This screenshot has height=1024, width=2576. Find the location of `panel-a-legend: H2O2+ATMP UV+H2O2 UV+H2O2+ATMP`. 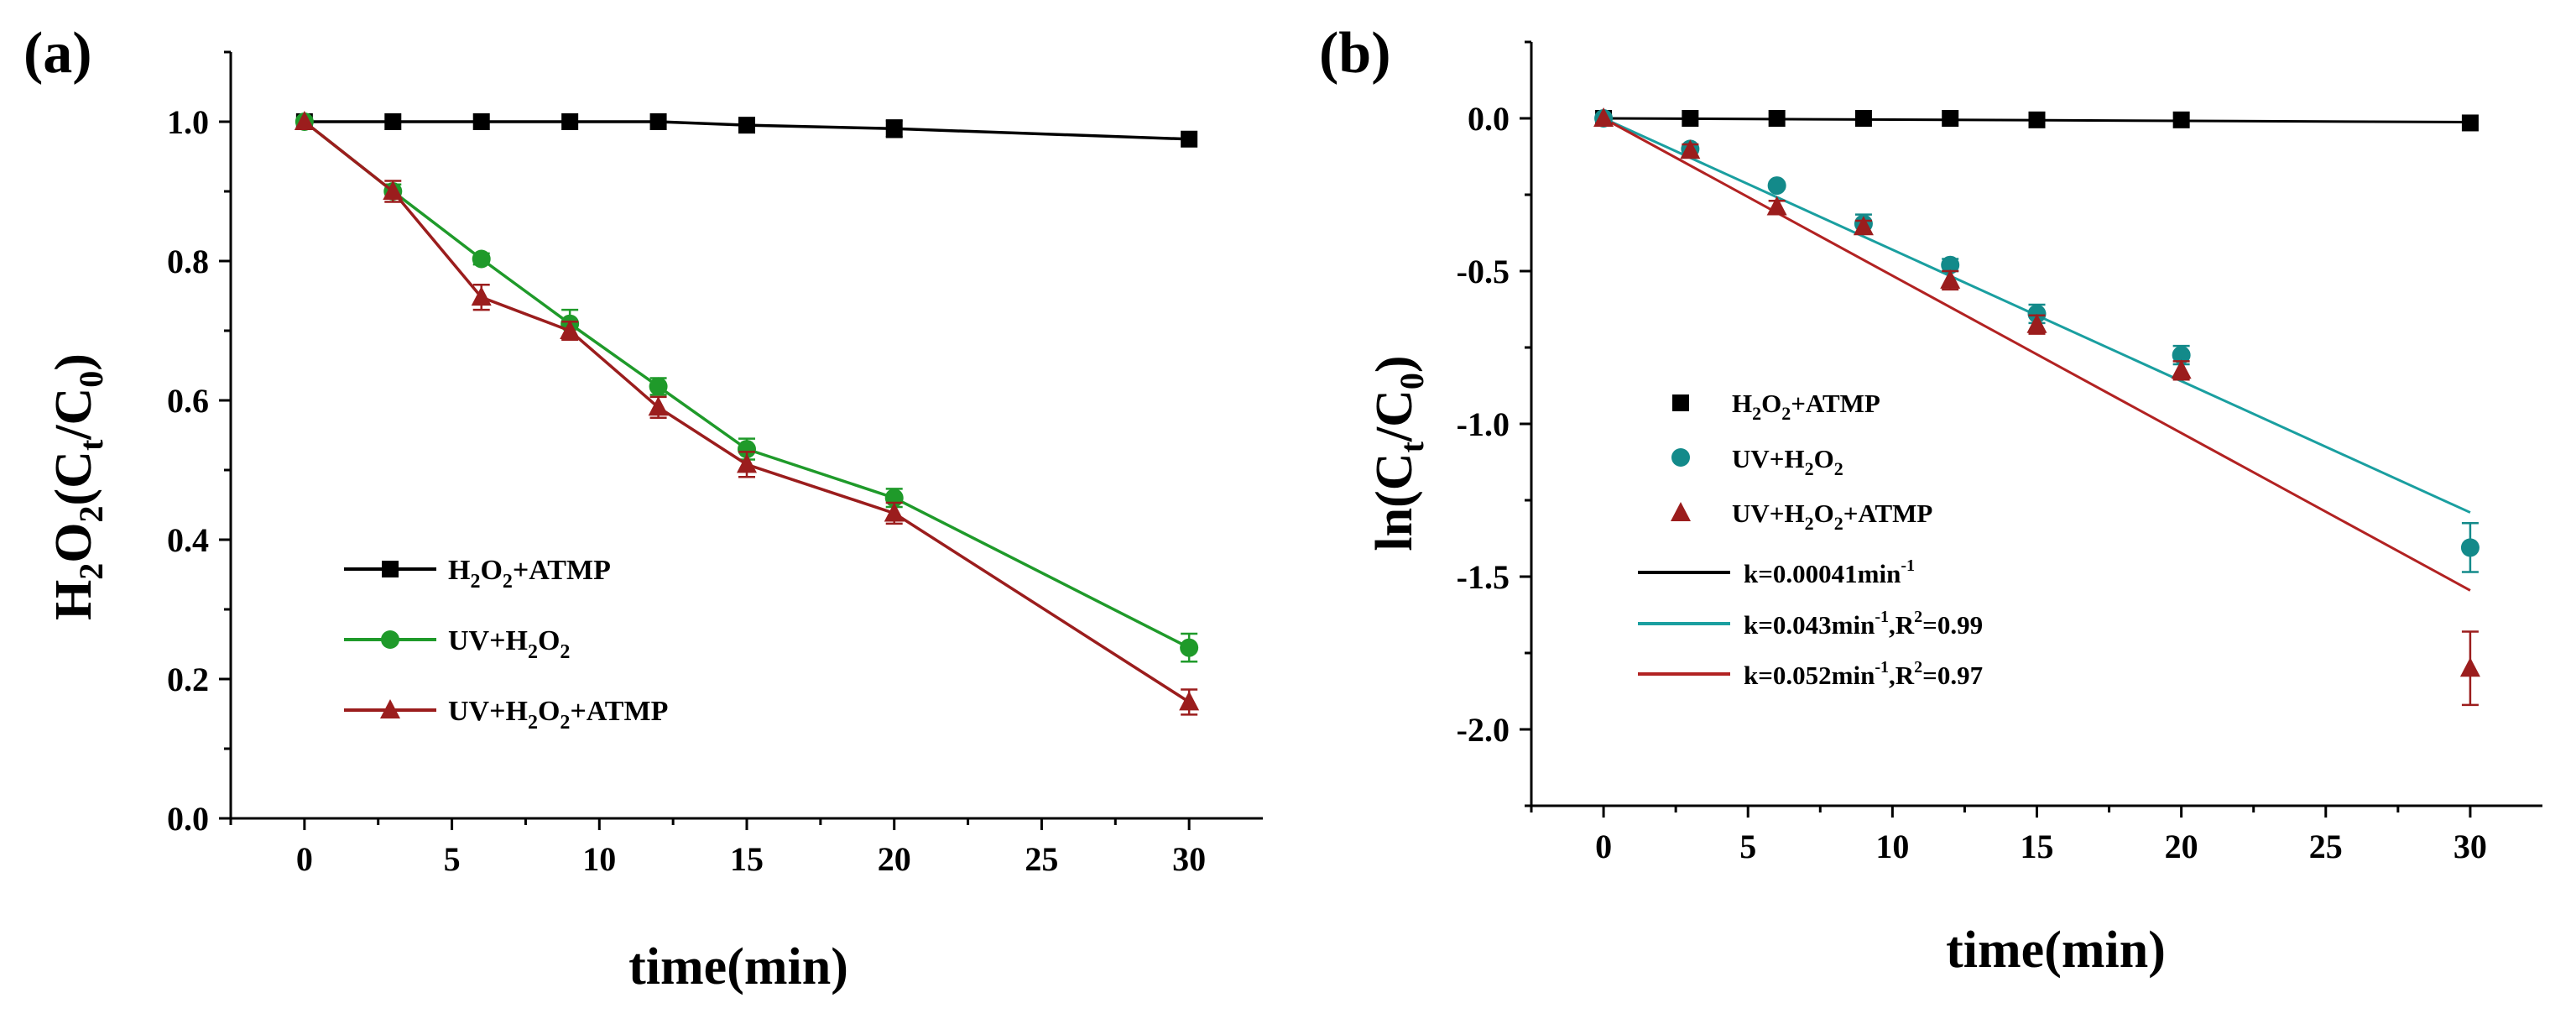

panel-a-legend: H2O2+ATMP UV+H2O2 UV+H2O2+ATMP is located at coordinates (506, 644).